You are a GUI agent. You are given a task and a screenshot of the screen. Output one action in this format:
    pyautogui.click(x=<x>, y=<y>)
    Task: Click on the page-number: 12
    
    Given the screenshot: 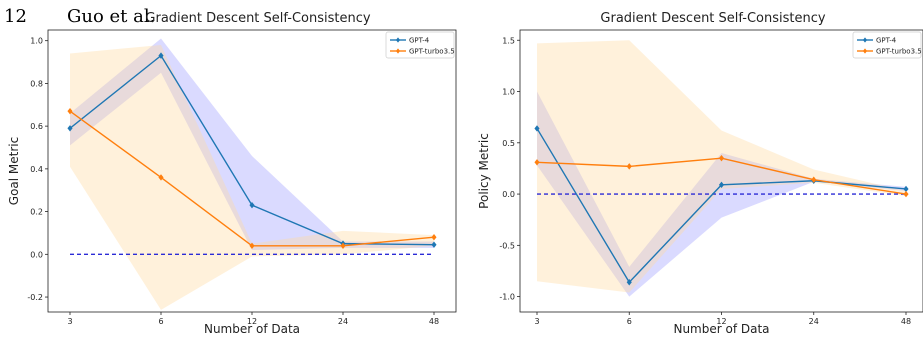 What is the action you would take?
    pyautogui.click(x=15, y=16)
    